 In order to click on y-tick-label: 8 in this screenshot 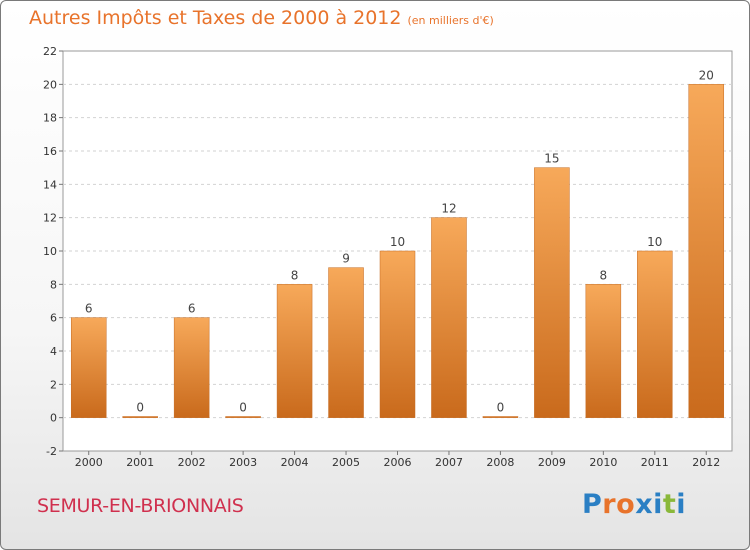, I will do `click(53, 284)`.